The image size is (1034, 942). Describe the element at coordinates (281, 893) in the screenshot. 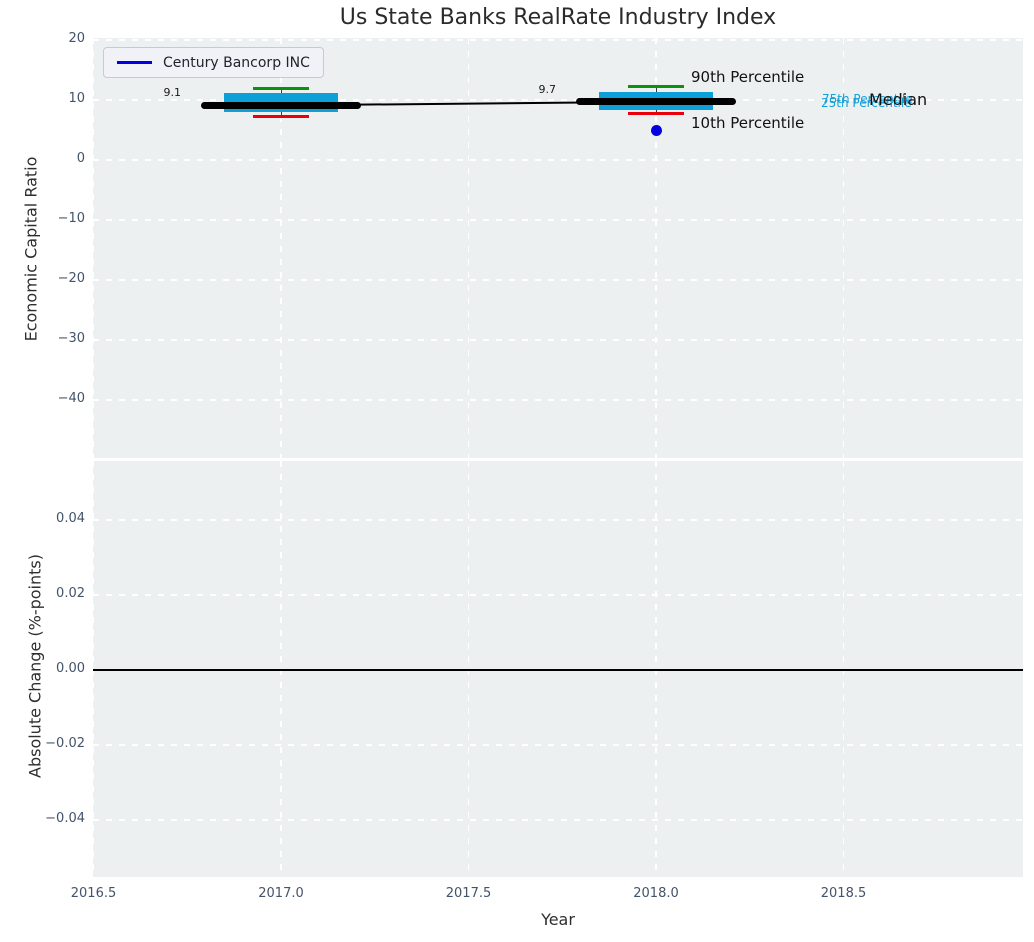

I see `x-tick-label: 2017.0` at that location.